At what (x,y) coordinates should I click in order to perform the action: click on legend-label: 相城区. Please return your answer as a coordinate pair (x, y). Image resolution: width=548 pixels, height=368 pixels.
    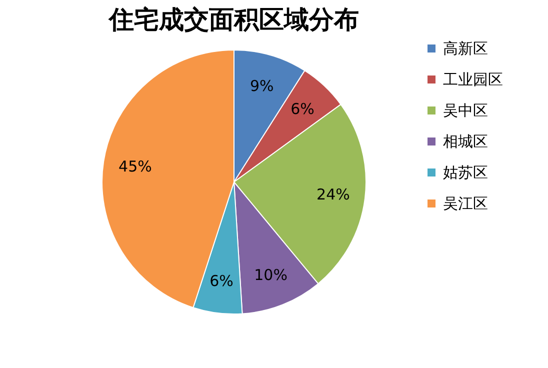
    Looking at the image, I should click on (465, 141).